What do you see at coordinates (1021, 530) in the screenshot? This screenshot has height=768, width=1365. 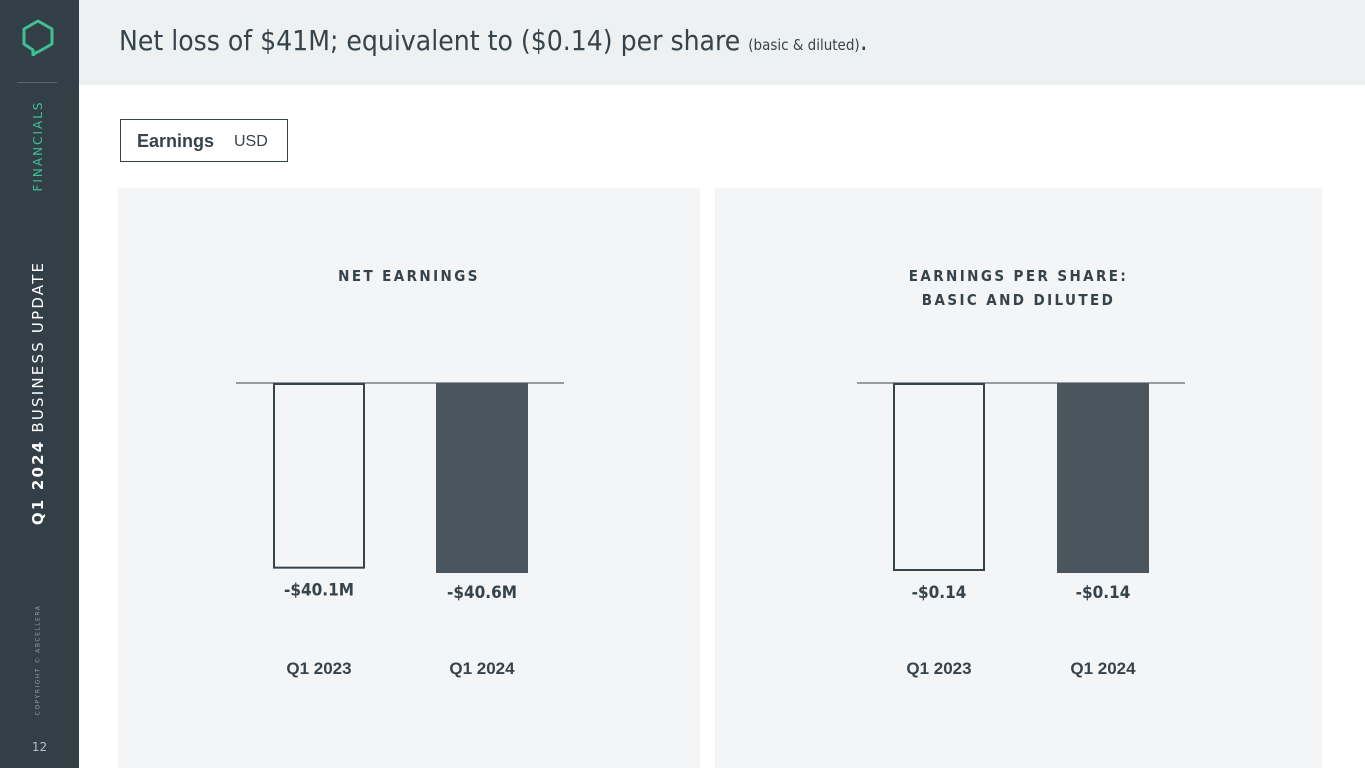 I see `eps-chart: -$0.14 Q1 2023 -$0.14 Q1 2024` at bounding box center [1021, 530].